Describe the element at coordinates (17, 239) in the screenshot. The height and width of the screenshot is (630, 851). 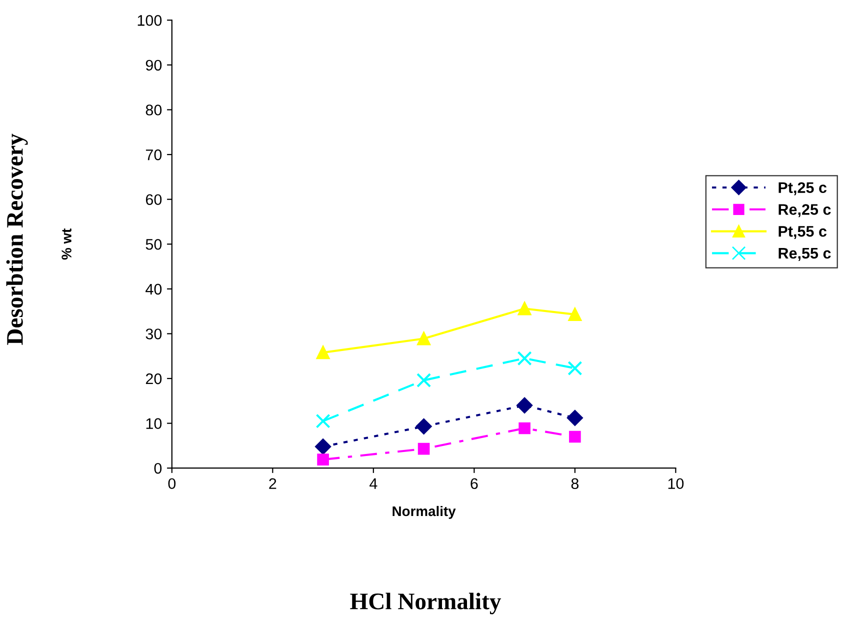
I see `text: Desorbtion Recovery` at that location.